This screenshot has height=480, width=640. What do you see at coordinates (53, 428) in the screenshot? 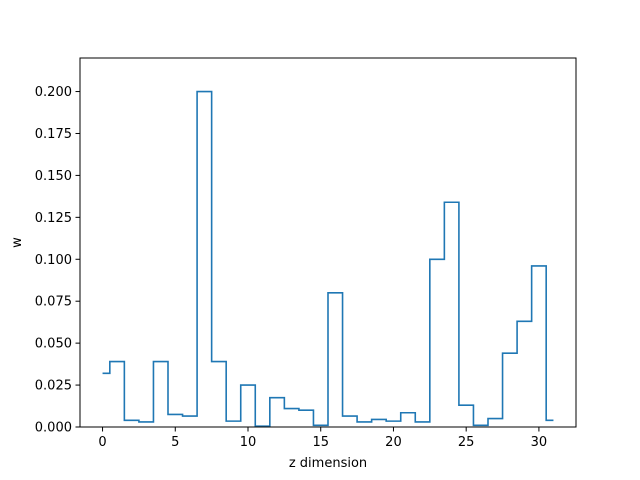
I see `y-tick-label: 0.000` at bounding box center [53, 428].